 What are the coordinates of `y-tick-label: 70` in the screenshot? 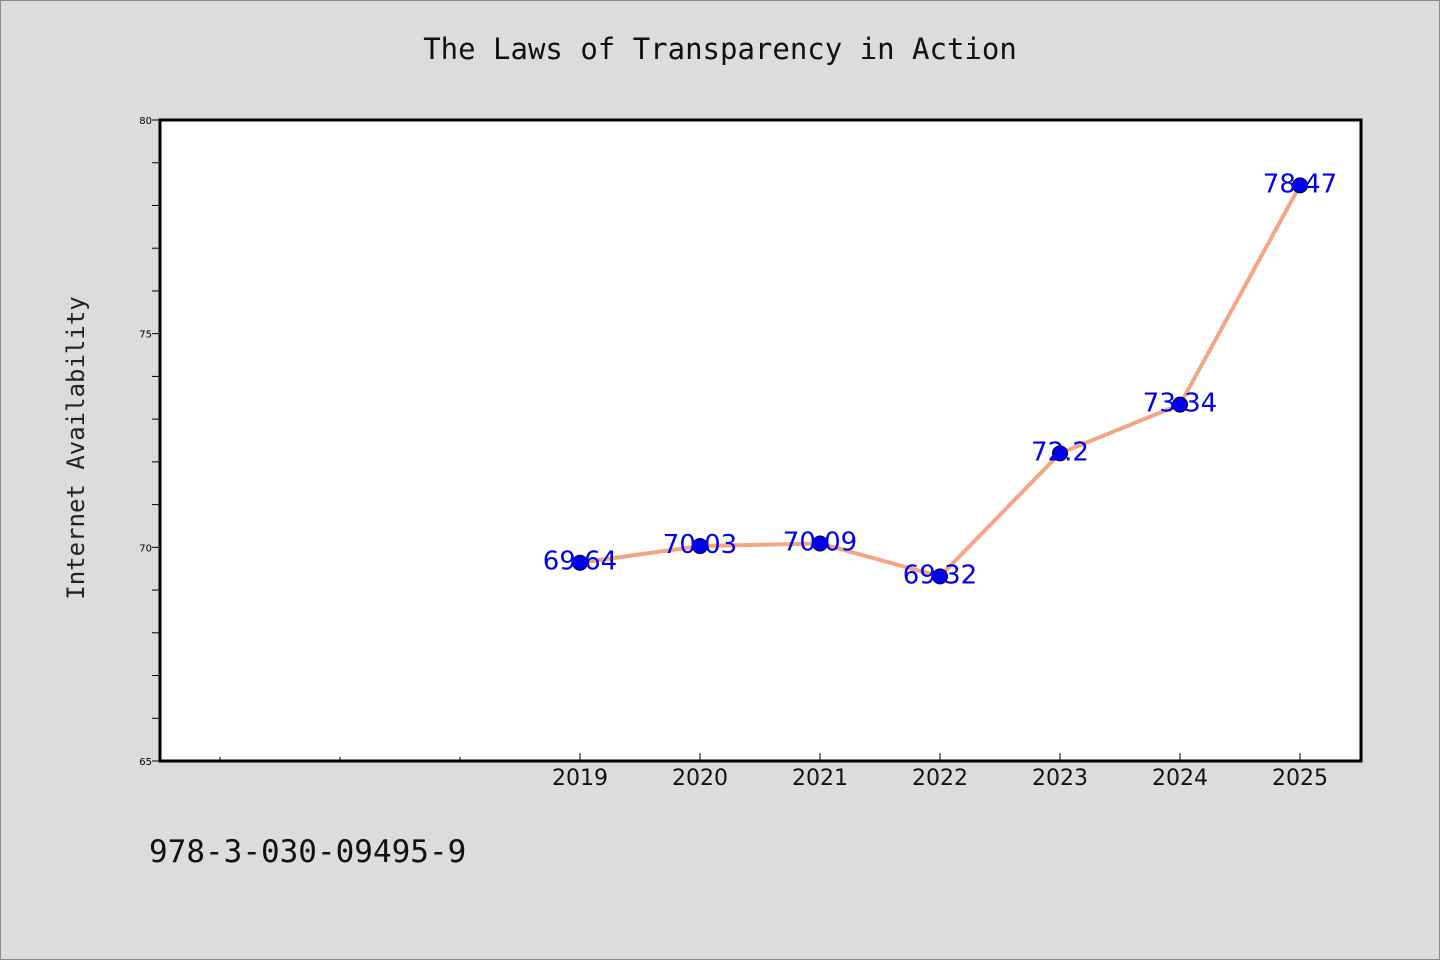 It's located at (145, 548).